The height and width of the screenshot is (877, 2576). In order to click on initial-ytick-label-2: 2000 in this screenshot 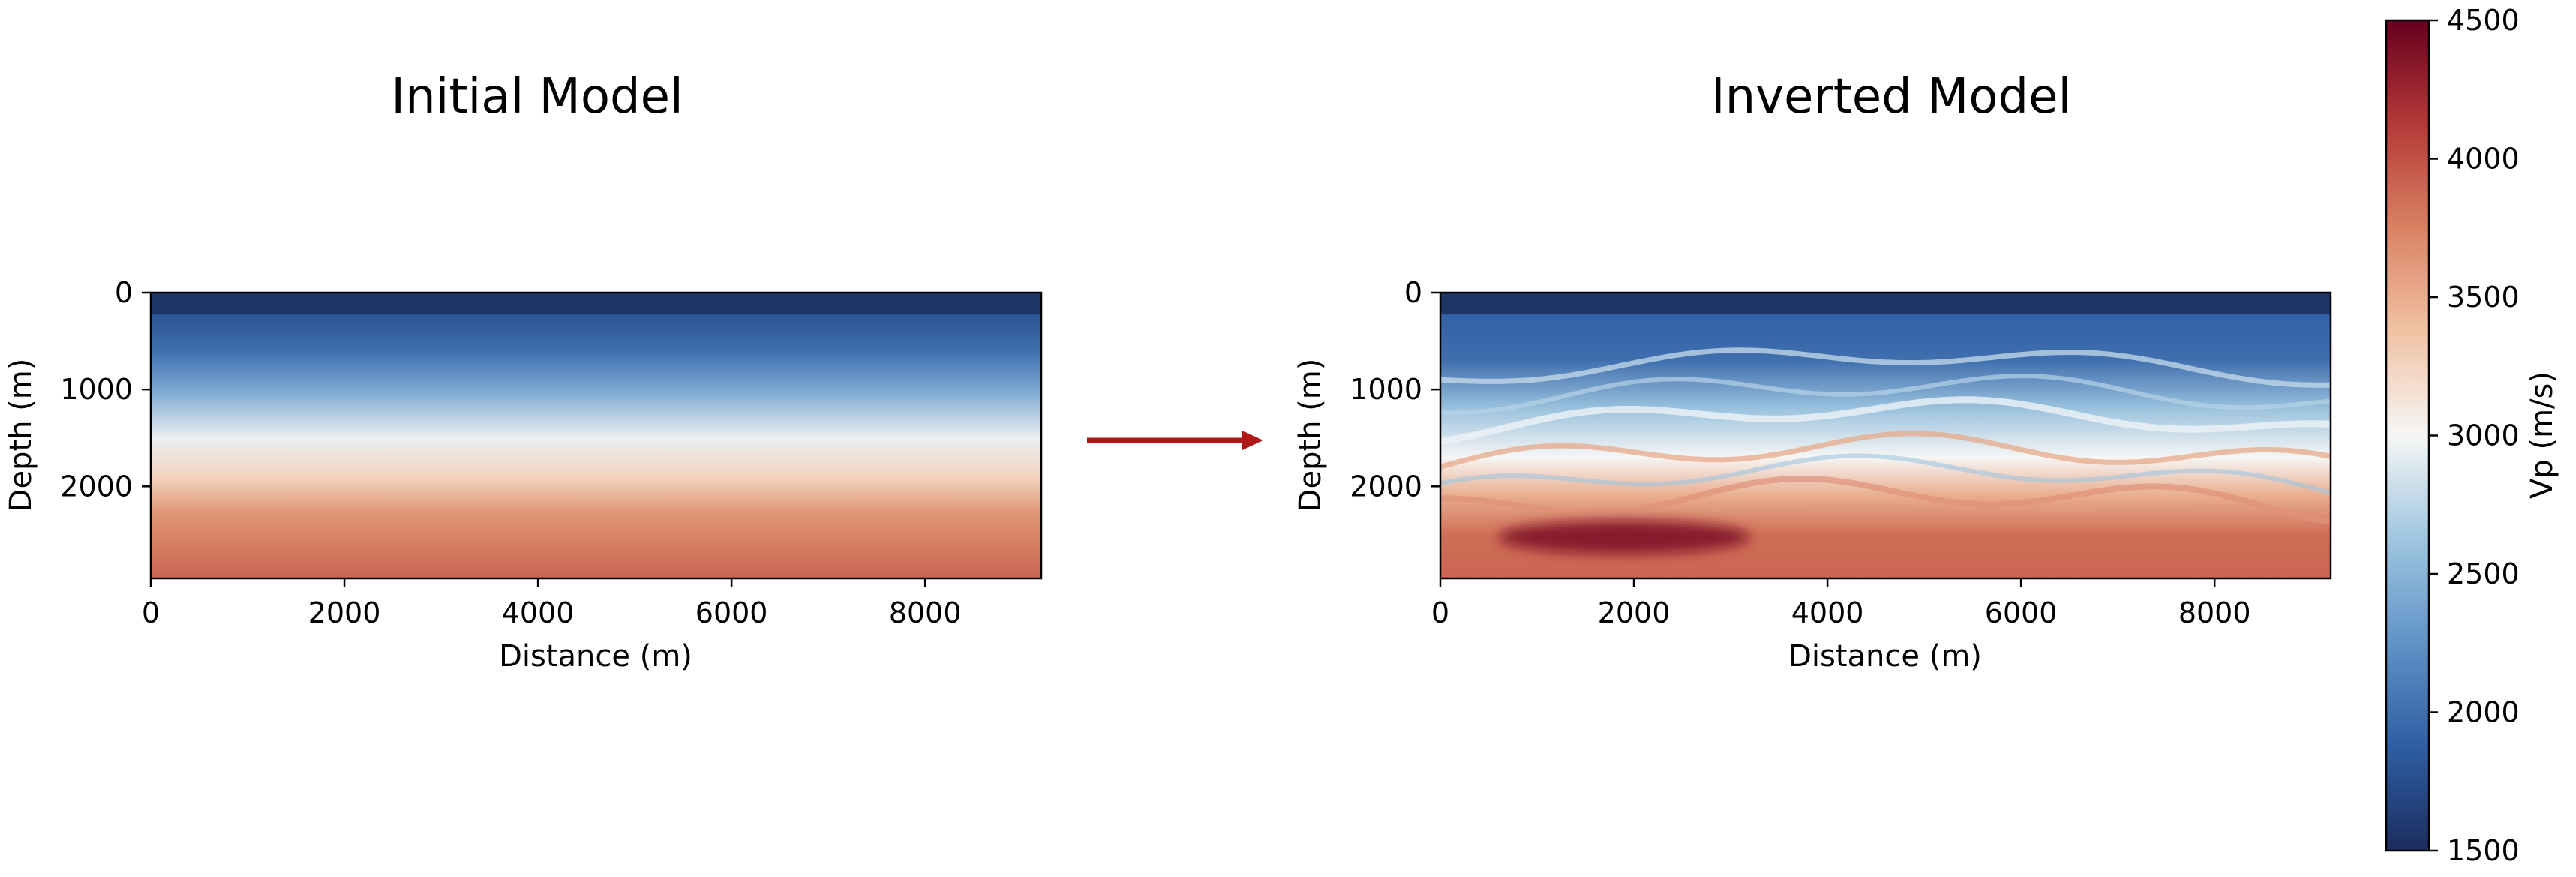, I will do `click(96, 486)`.